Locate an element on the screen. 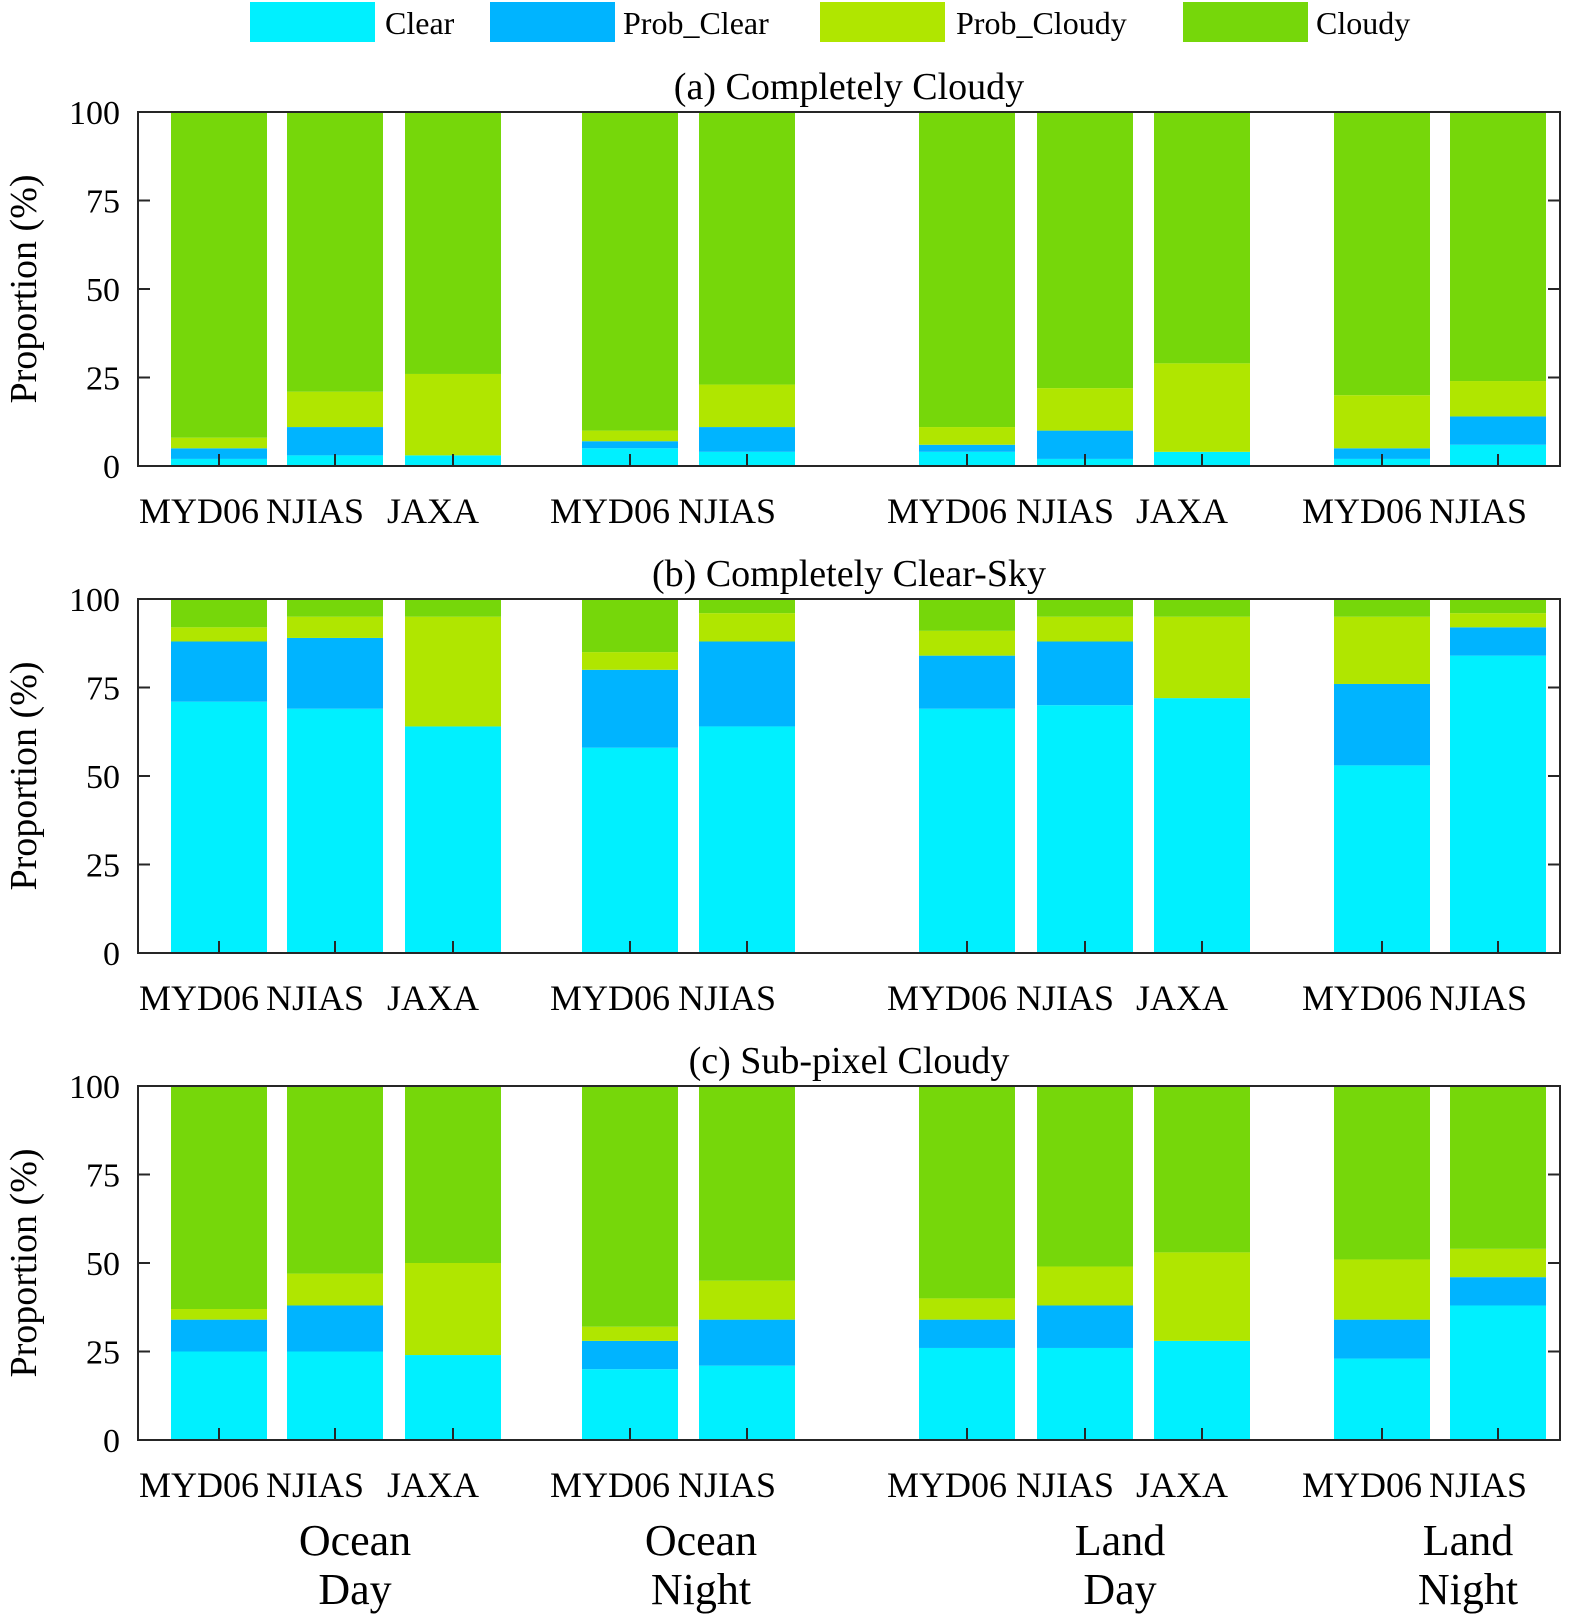 The height and width of the screenshot is (1616, 1593). y-tick-label: 75 is located at coordinates (103, 202).